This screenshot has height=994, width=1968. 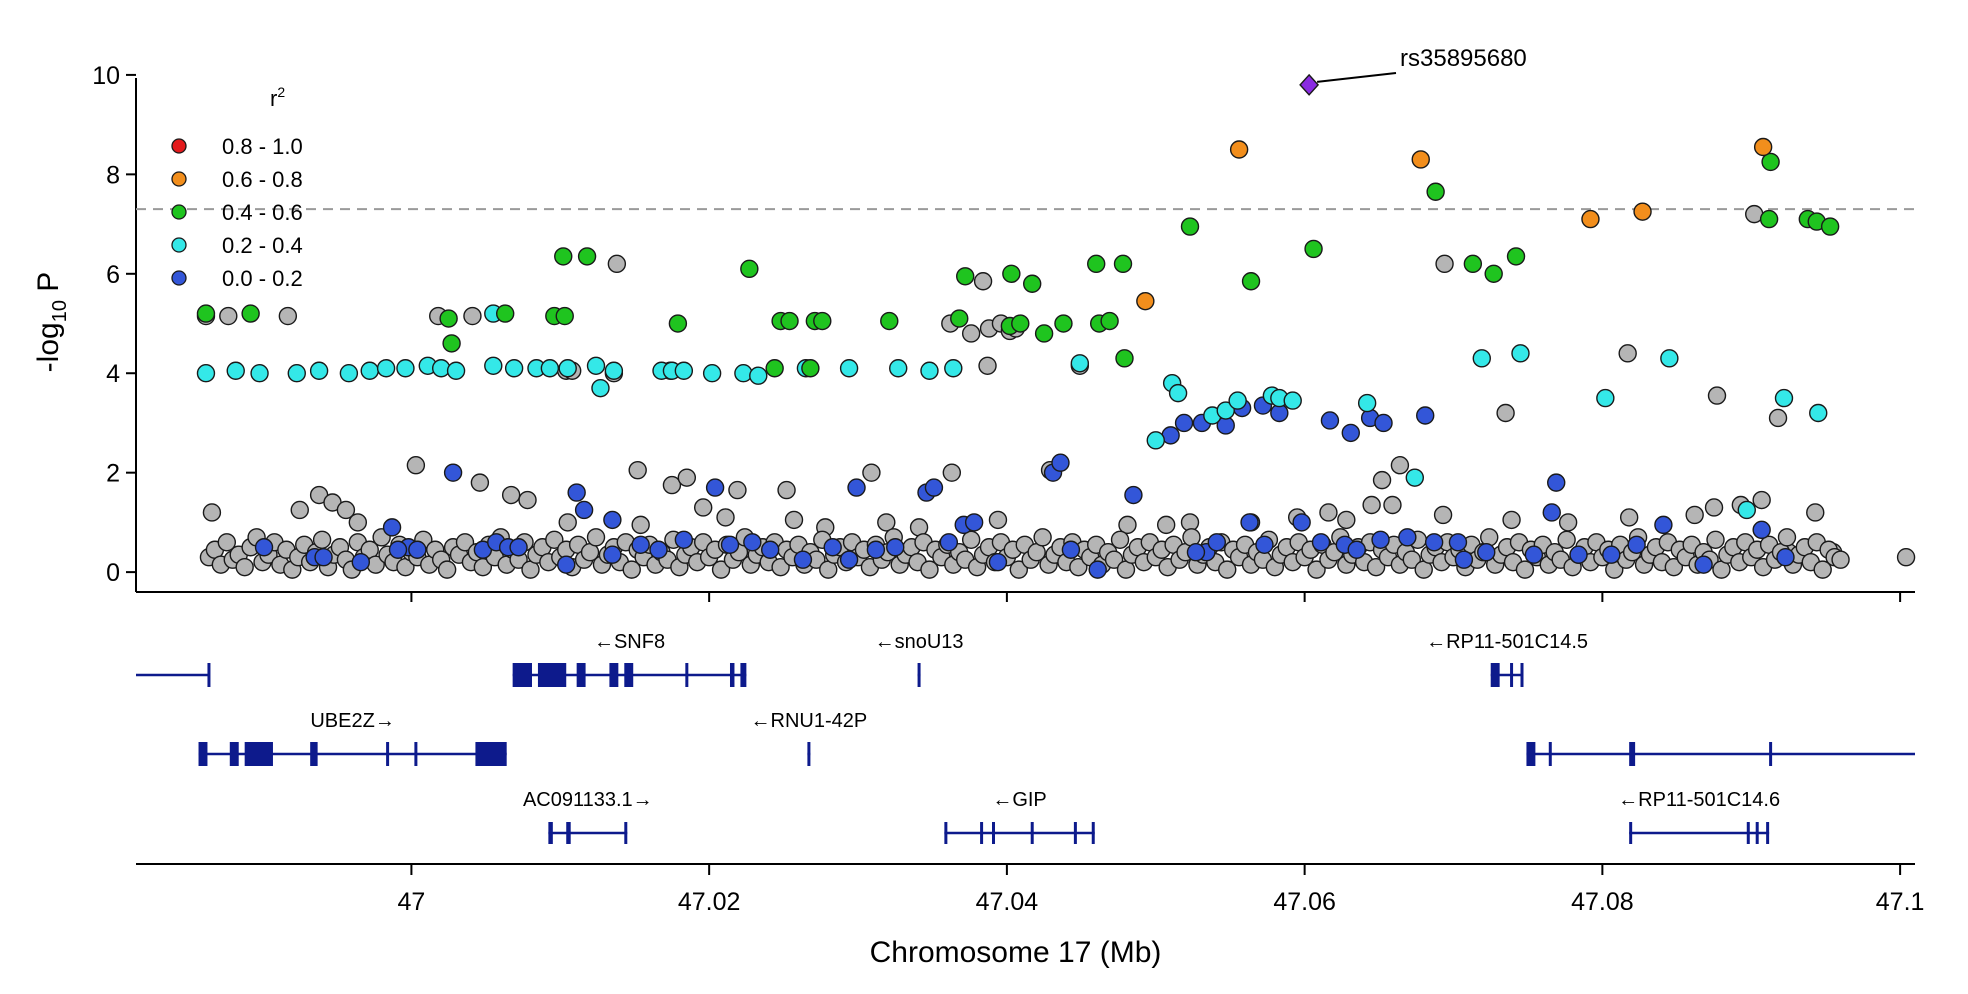 What do you see at coordinates (60, 311) in the screenshot?
I see `y-axis-title-subscript: 10` at bounding box center [60, 311].